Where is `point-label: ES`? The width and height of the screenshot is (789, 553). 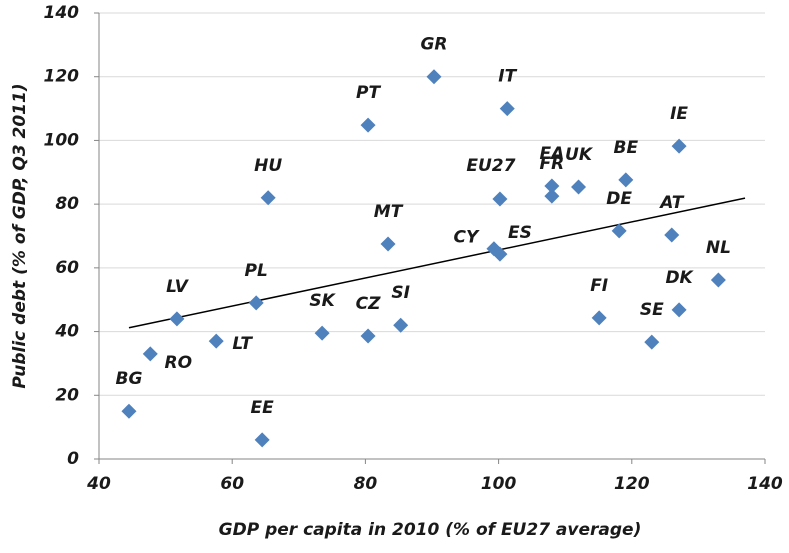
point-label: ES is located at coordinates (520, 233).